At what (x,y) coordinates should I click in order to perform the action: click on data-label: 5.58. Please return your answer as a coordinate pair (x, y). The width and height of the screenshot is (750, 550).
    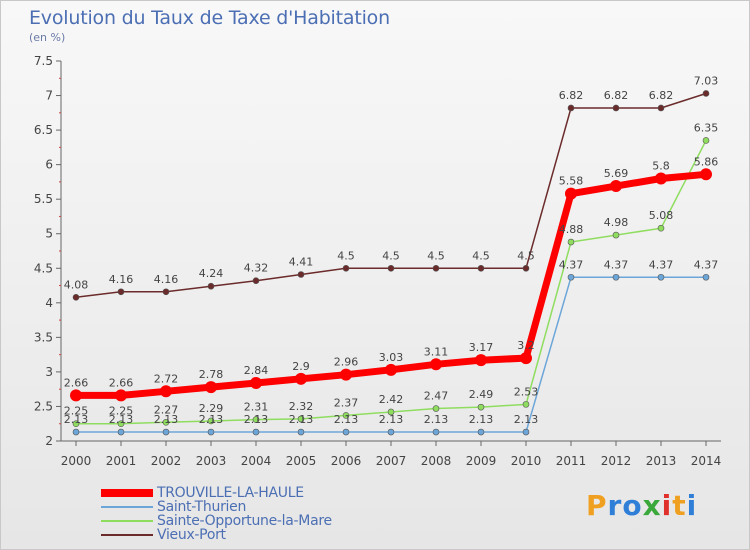
    Looking at the image, I should click on (571, 181).